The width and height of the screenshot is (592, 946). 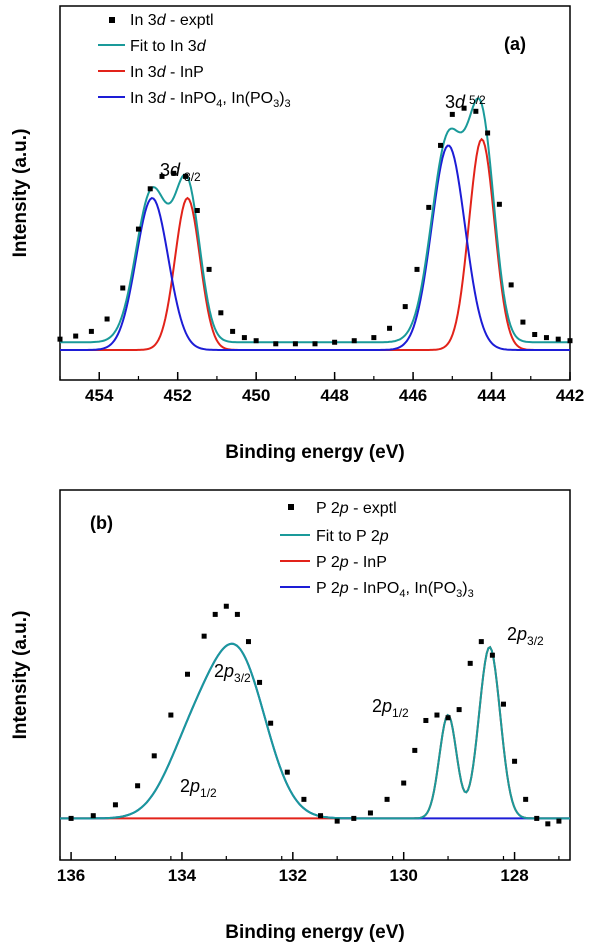 What do you see at coordinates (309, 856) in the screenshot?
I see `panel-b-x-ticks` at bounding box center [309, 856].